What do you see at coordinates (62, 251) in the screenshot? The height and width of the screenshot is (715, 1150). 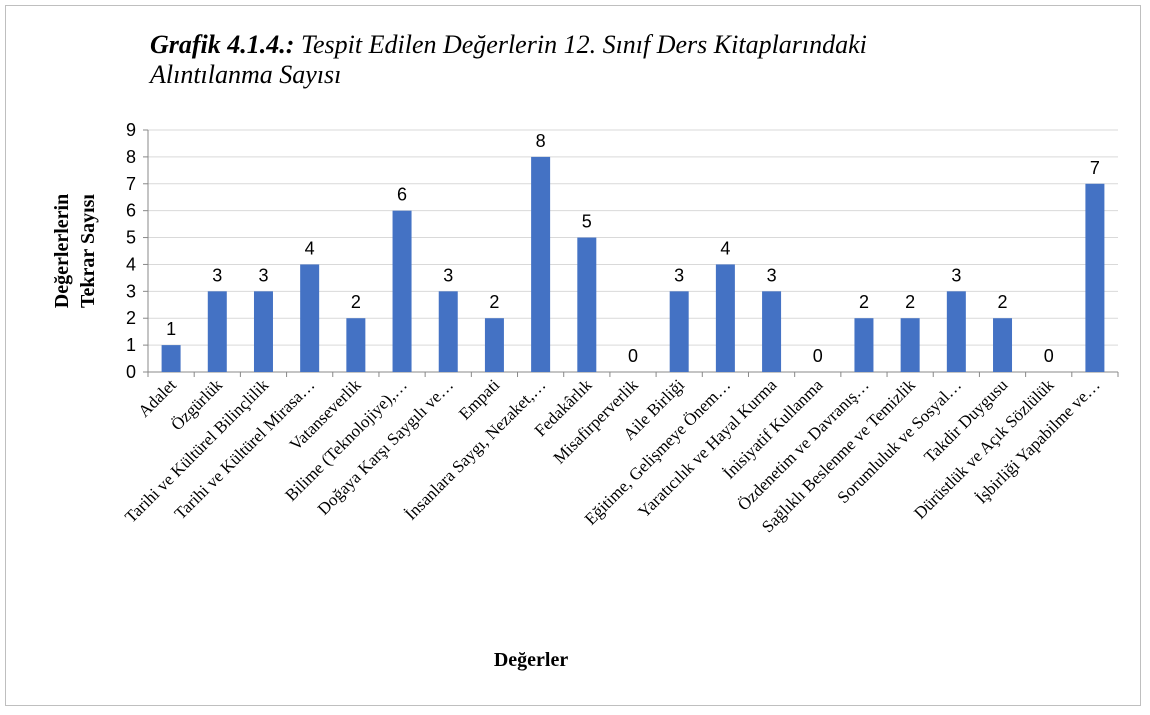 I see `y-axis-title: Değerlerlerin` at bounding box center [62, 251].